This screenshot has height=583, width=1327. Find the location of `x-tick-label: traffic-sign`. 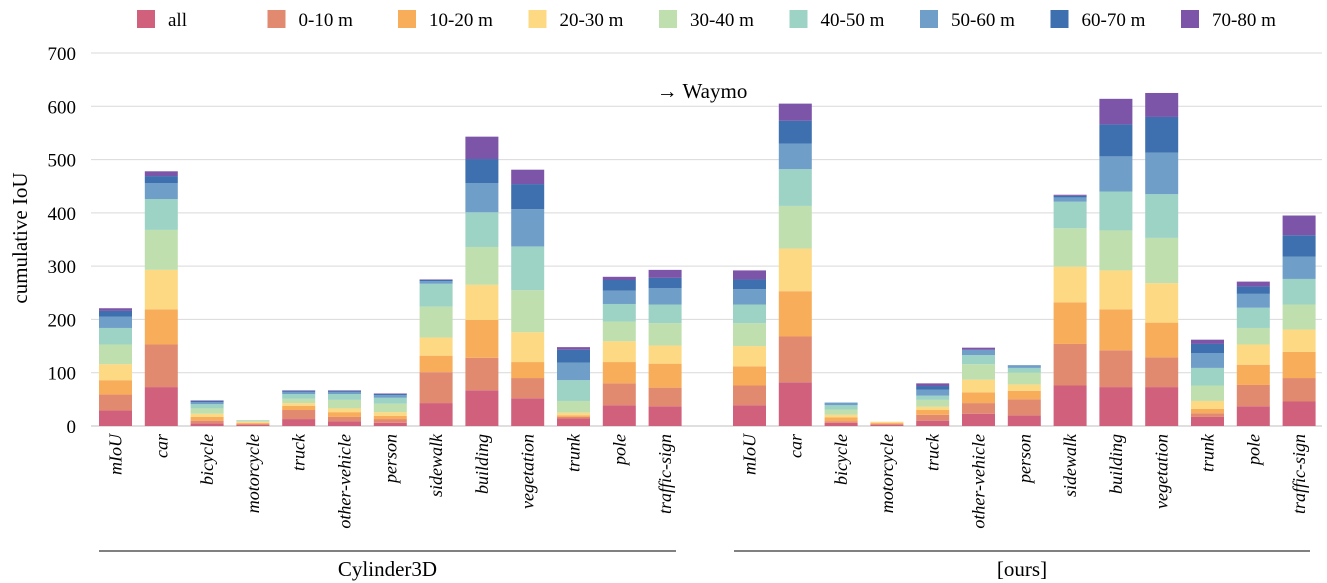

x-tick-label: traffic-sign is located at coordinates (665, 474).